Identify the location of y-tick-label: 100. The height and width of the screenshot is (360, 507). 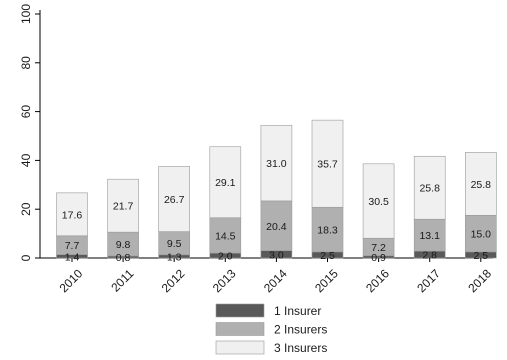
(26, 14).